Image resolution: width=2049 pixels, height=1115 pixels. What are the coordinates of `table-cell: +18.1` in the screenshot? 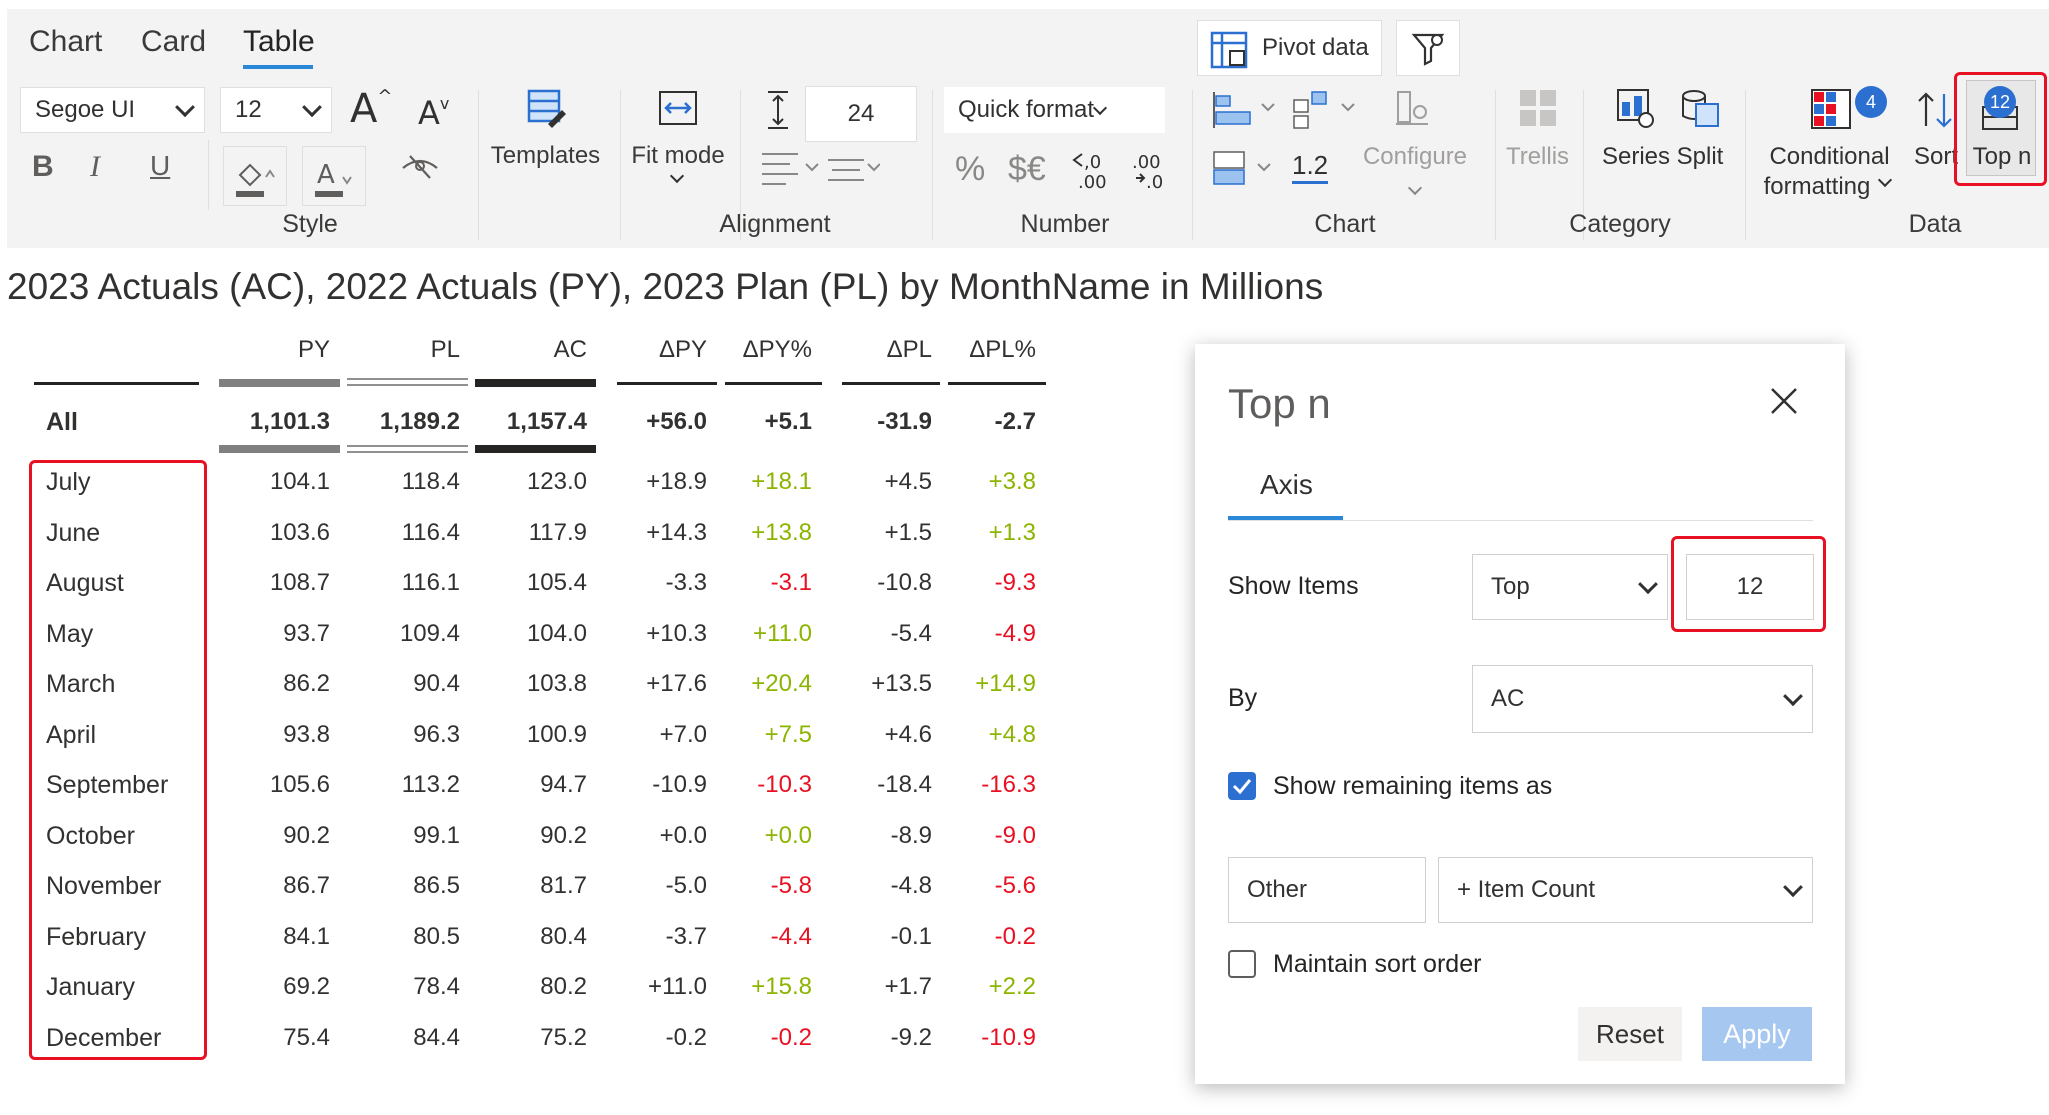 It's located at (781, 481).